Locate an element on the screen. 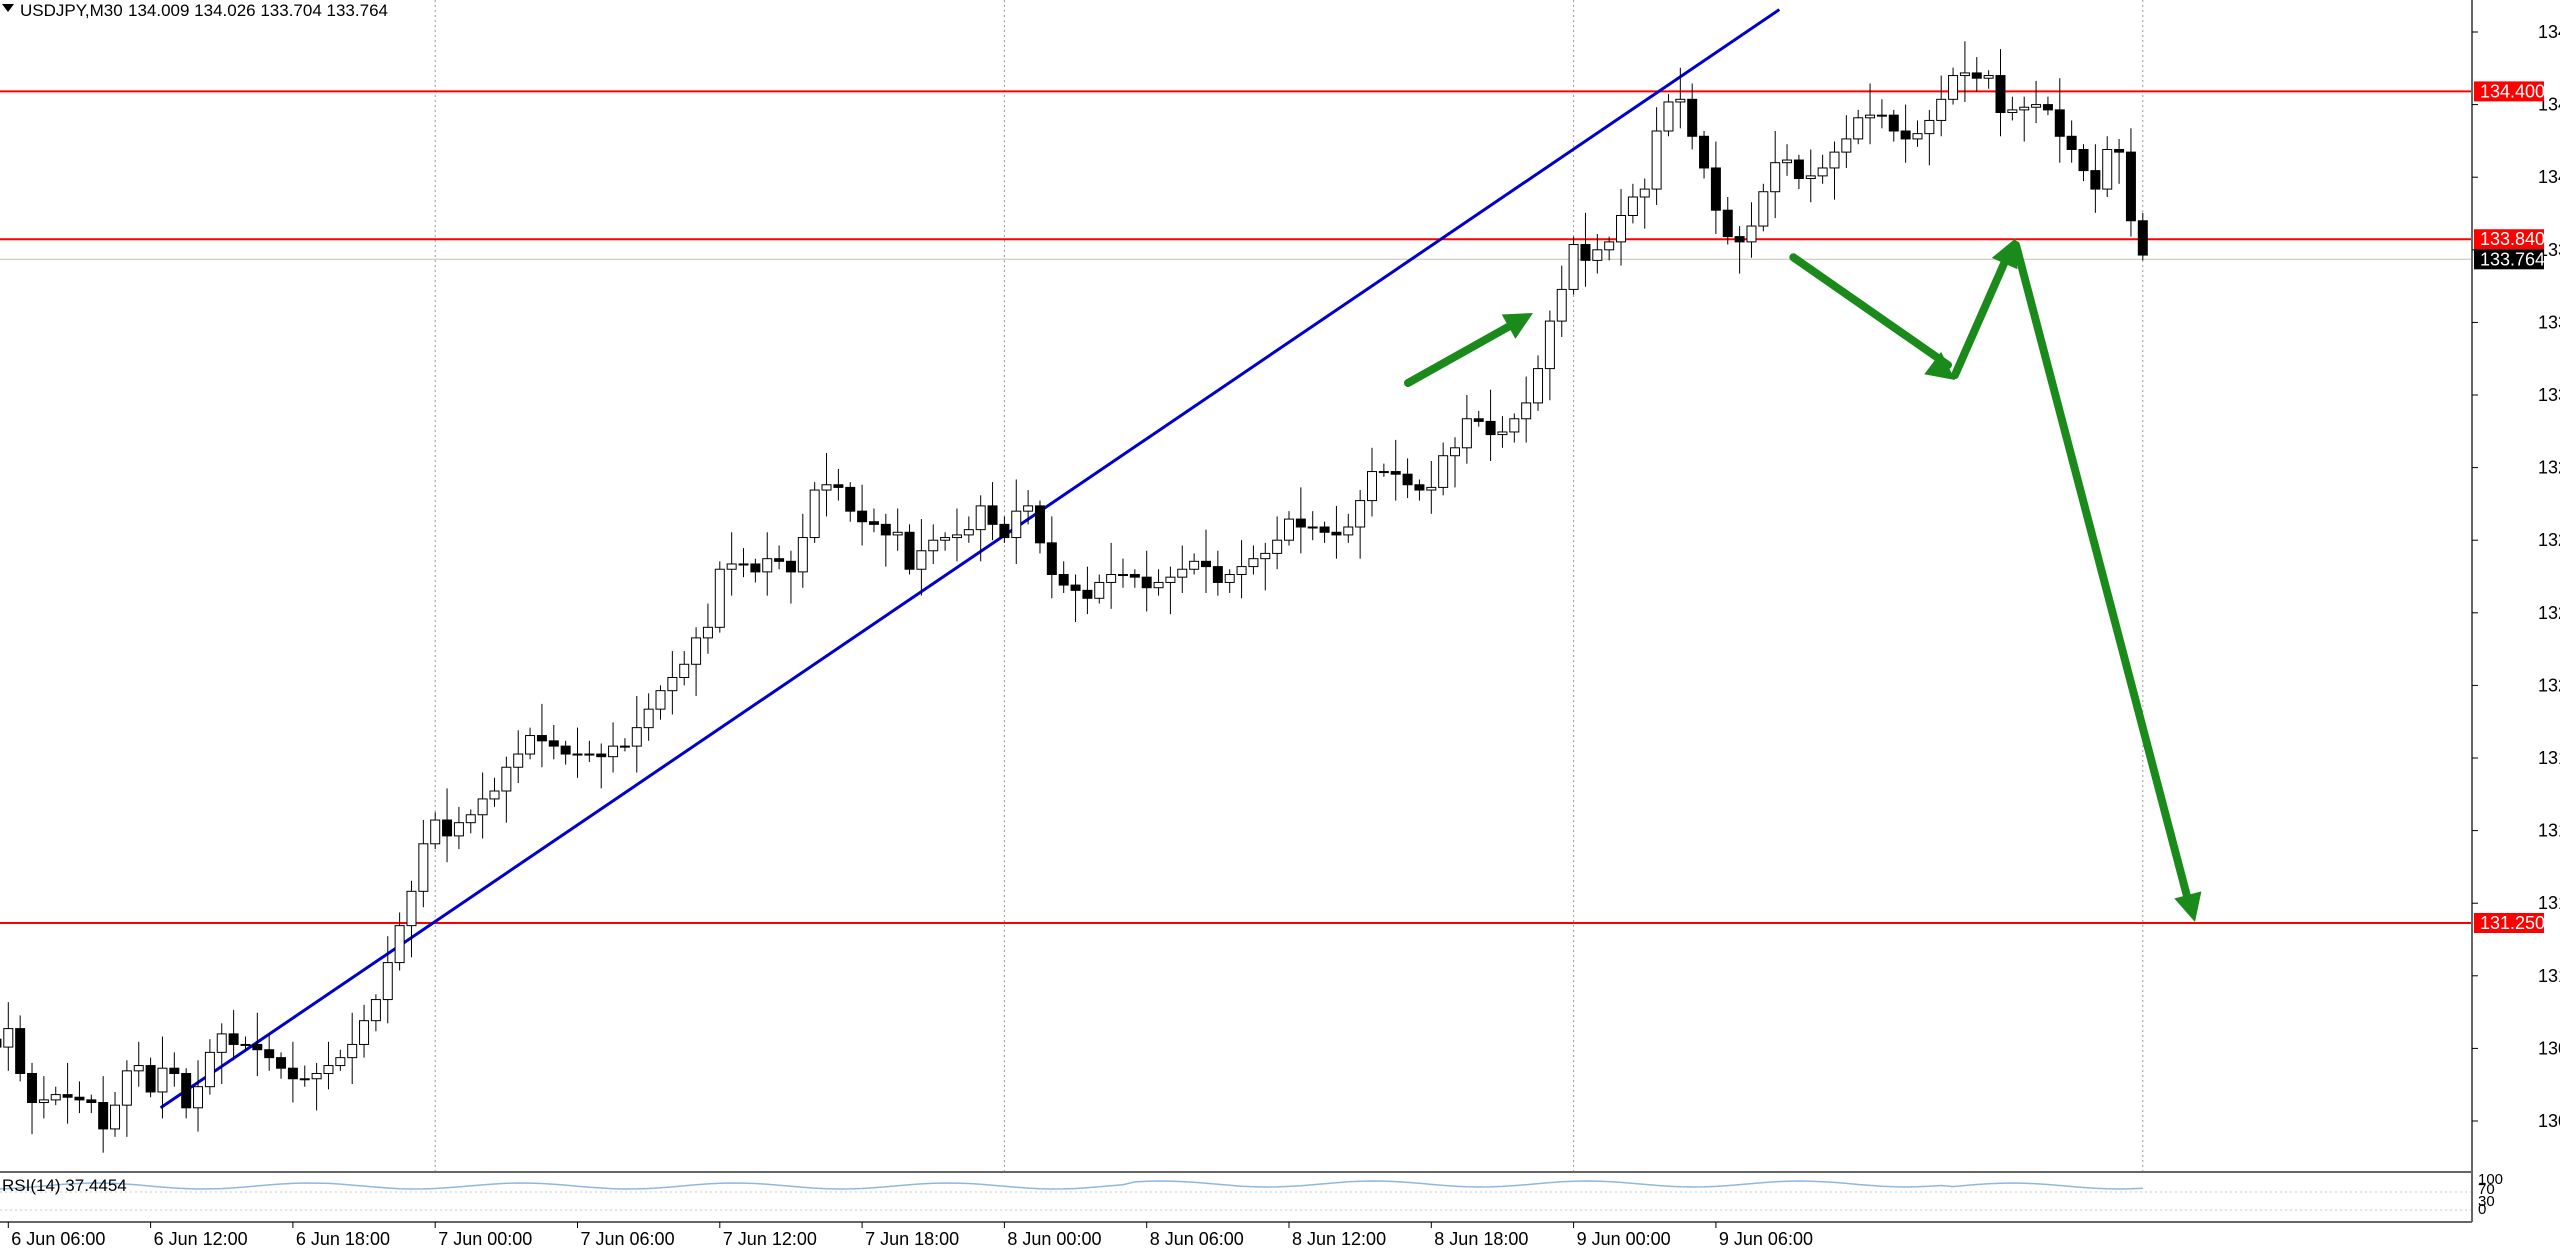 Image resolution: width=2560 pixels, height=1250 pixels. time-tick-label: 7 Jun 18:00 is located at coordinates (912, 1239).